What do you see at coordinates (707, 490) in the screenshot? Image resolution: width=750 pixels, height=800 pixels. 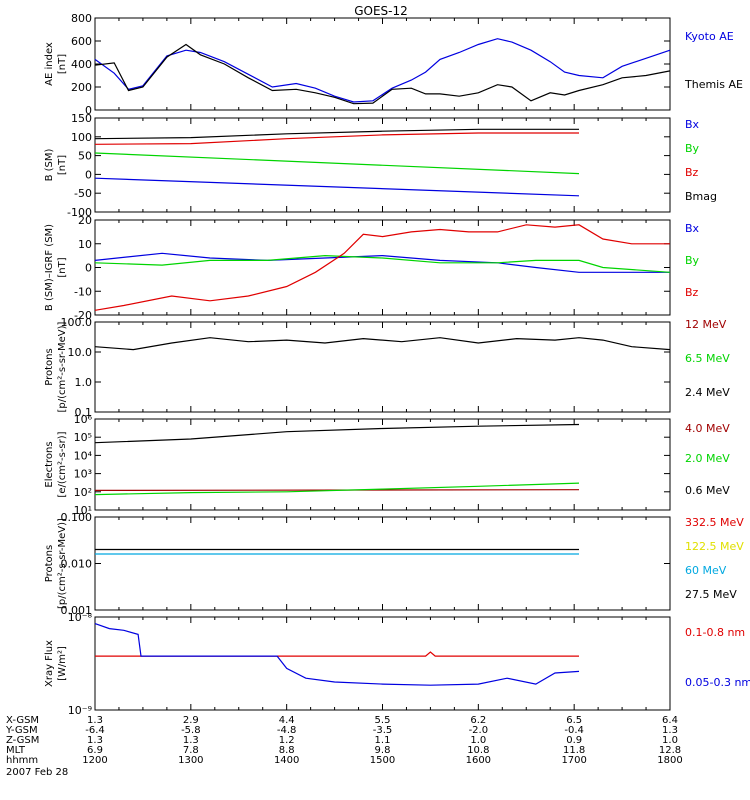 I see `legend-entry: 0.6 MeV` at bounding box center [707, 490].